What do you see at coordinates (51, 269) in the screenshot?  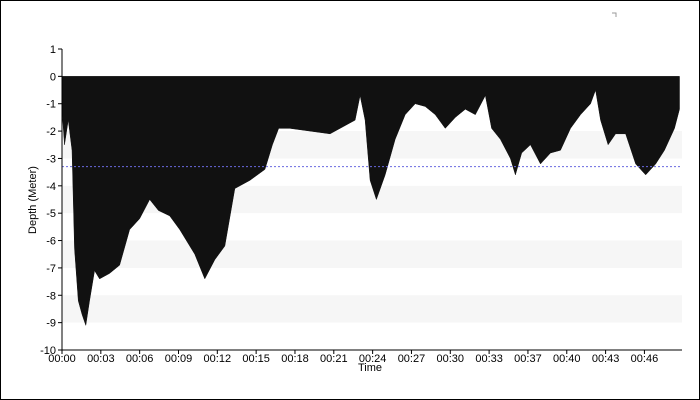 I see `y-tick-label: -7` at bounding box center [51, 269].